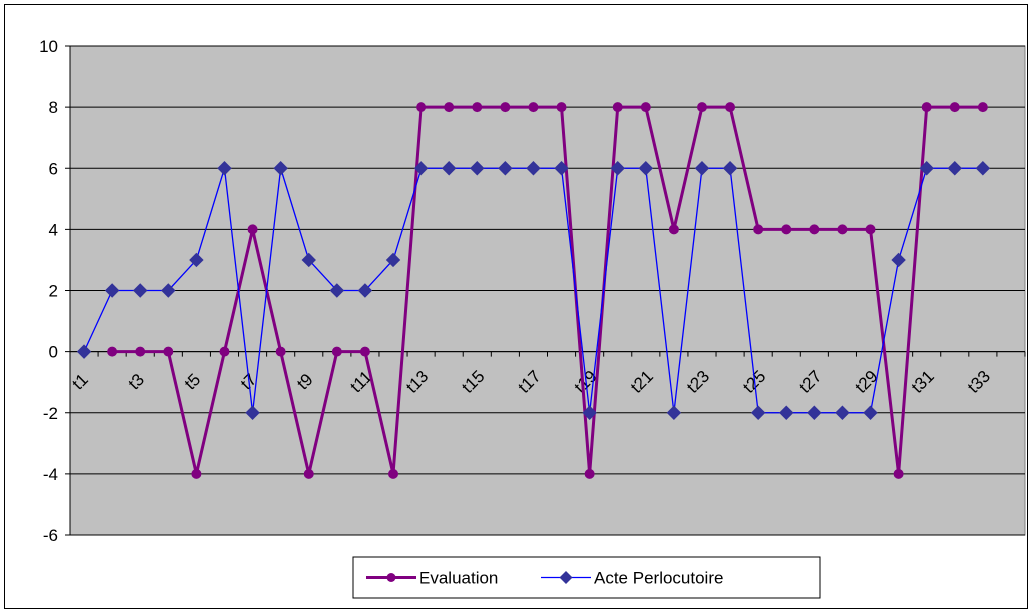 The height and width of the screenshot is (615, 1034). I want to click on legend-label-1: Acte Perlocutoire, so click(658, 578).